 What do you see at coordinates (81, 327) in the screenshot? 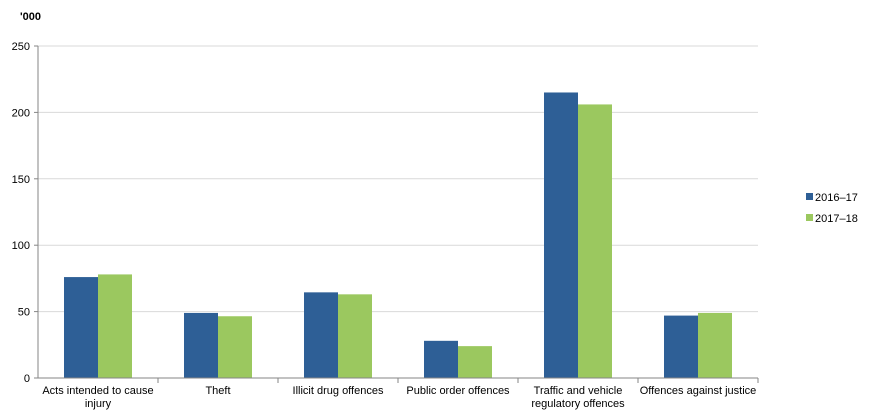
I see `bar-2016–17-0` at bounding box center [81, 327].